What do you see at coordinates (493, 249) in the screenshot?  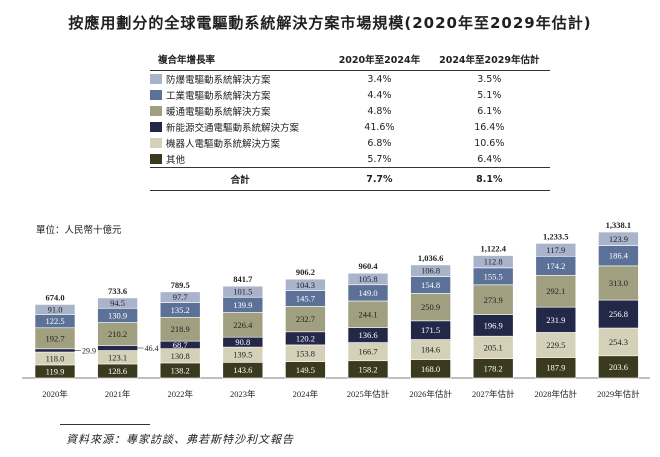 I see `bar-total-label: 1,122.4` at bounding box center [493, 249].